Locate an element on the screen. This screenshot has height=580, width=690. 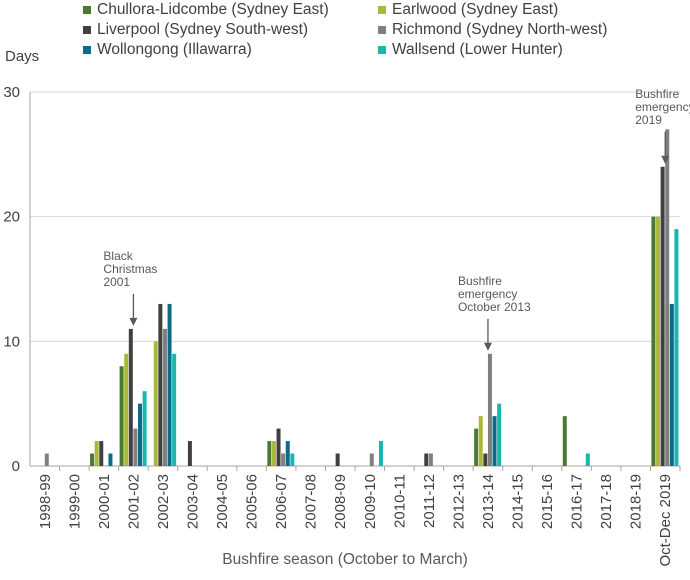
x-tick-label: 2015-16 is located at coordinates (547, 501).